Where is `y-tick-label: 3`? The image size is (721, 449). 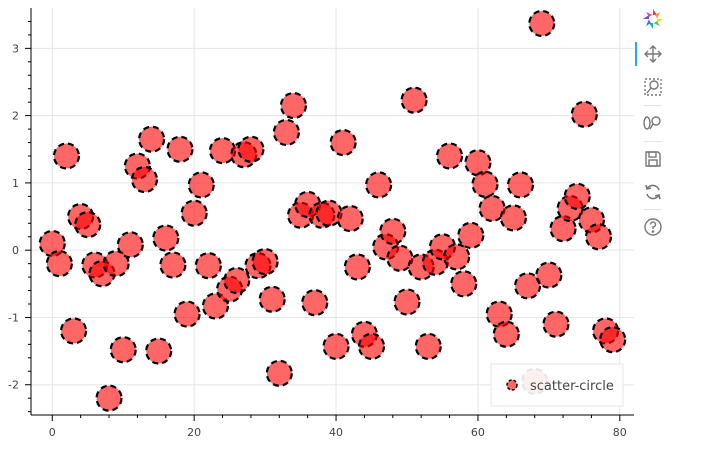 y-tick-label: 3 is located at coordinates (15, 48).